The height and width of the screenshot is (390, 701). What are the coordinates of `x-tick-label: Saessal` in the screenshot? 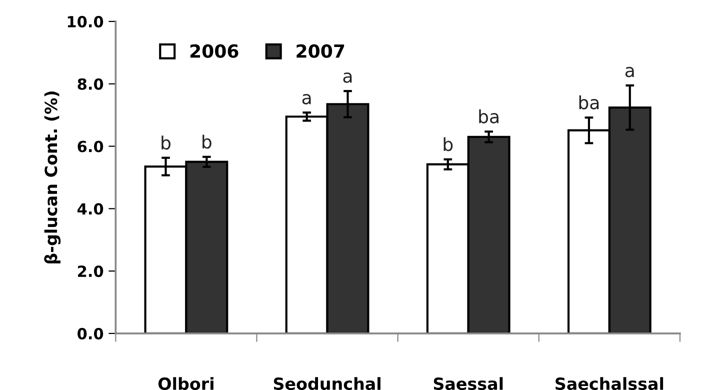 It's located at (468, 383).